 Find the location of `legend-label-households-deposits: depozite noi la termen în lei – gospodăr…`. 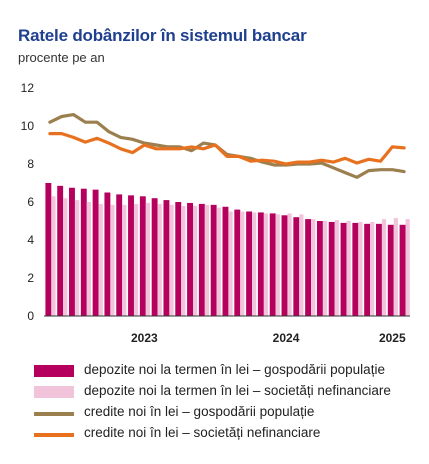

legend-label-households-deposits: depozite noi la termen în lei – gospodăr… is located at coordinates (234, 369).